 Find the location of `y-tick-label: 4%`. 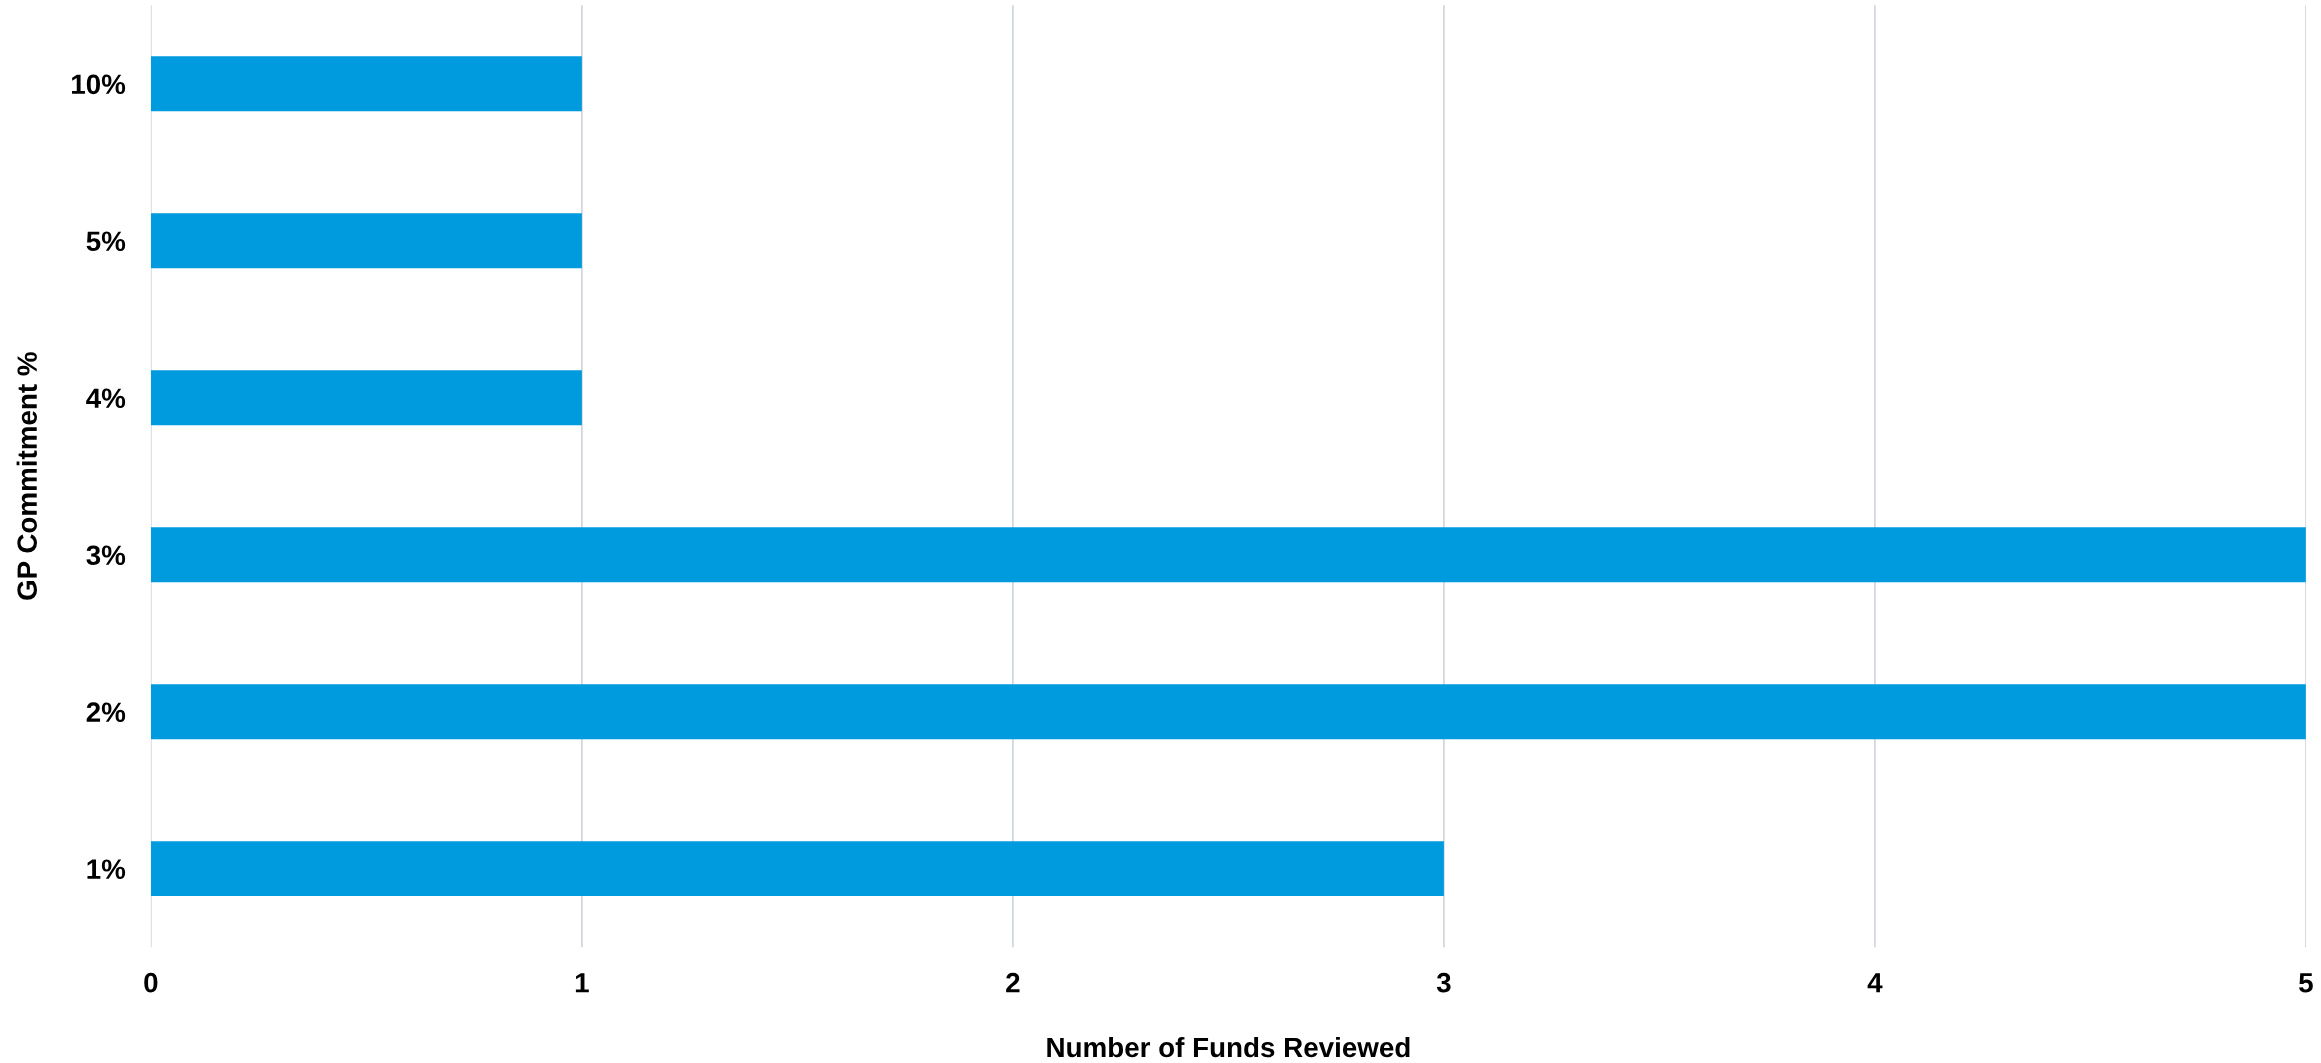

y-tick-label: 4% is located at coordinates (106, 398).